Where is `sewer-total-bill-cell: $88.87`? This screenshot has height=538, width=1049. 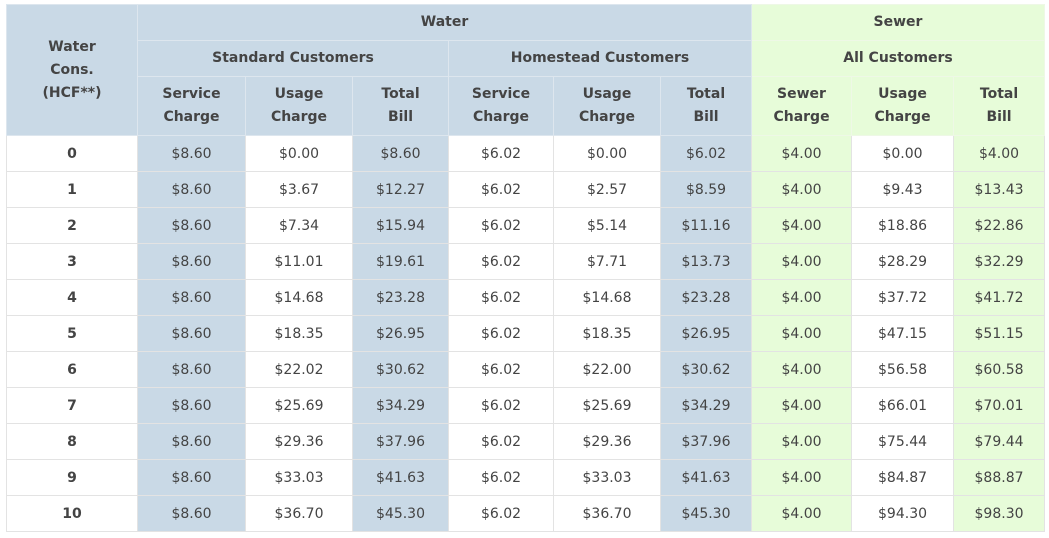 sewer-total-bill-cell: $88.87 is located at coordinates (999, 477).